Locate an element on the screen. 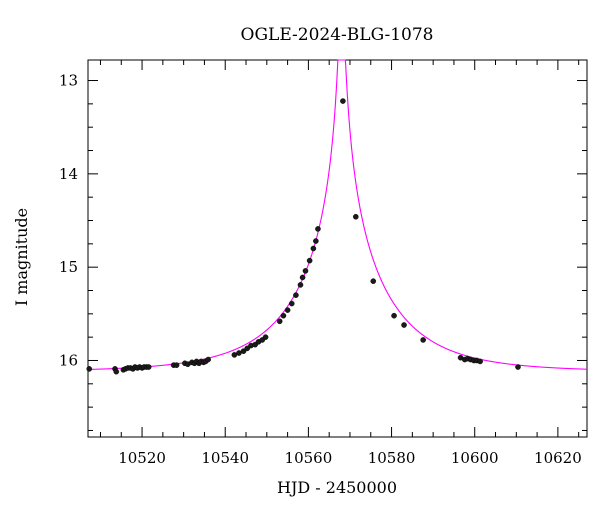  x-tick-label: 10580 is located at coordinates (392, 458).